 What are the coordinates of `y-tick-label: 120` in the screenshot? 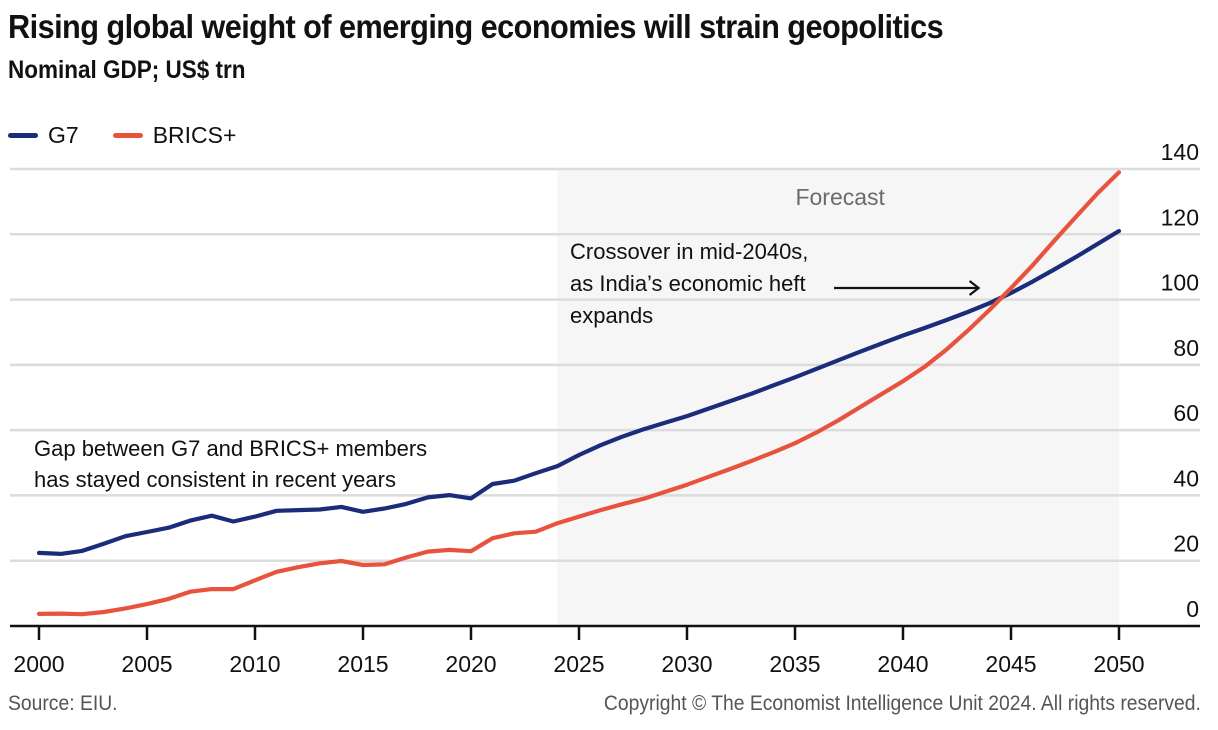 It's located at (1180, 217).